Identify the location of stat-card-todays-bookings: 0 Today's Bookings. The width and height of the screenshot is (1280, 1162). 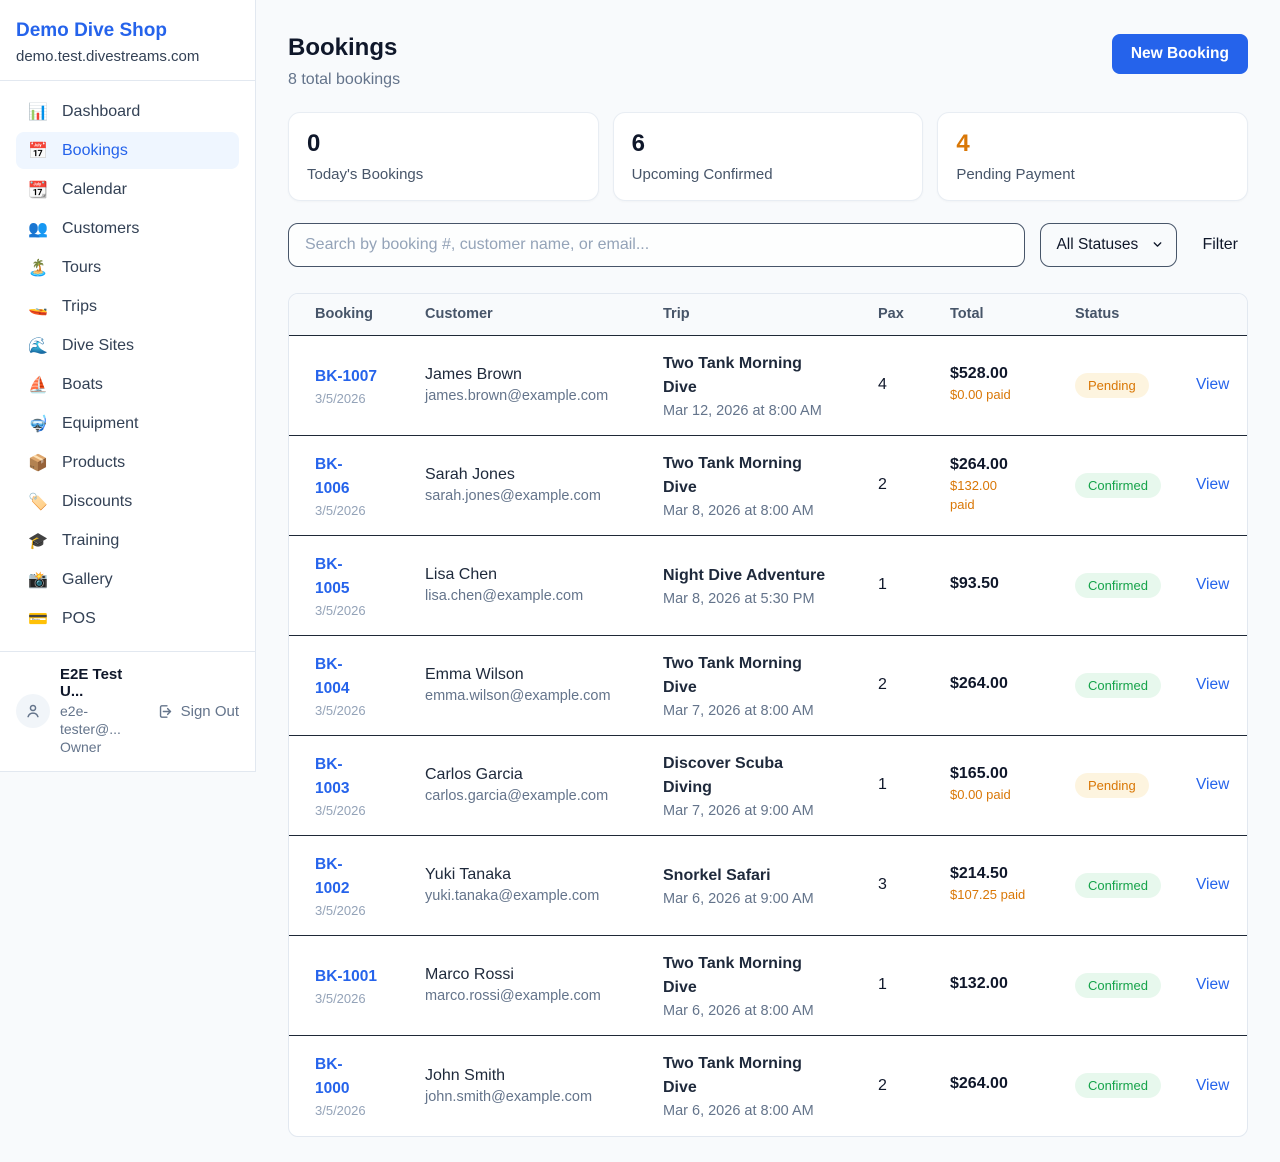
(443, 156).